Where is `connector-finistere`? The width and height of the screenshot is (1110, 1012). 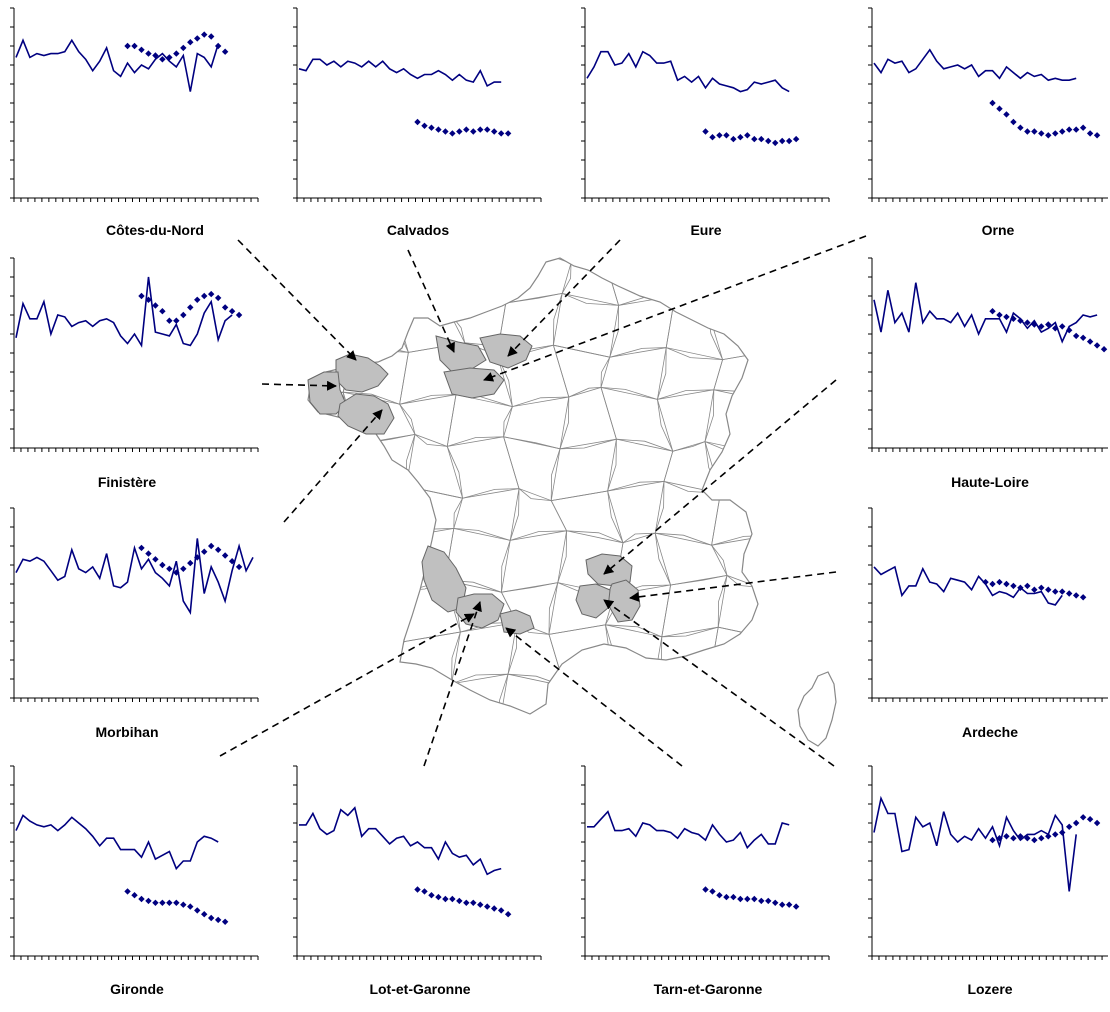
connector-finistere is located at coordinates (299, 385).